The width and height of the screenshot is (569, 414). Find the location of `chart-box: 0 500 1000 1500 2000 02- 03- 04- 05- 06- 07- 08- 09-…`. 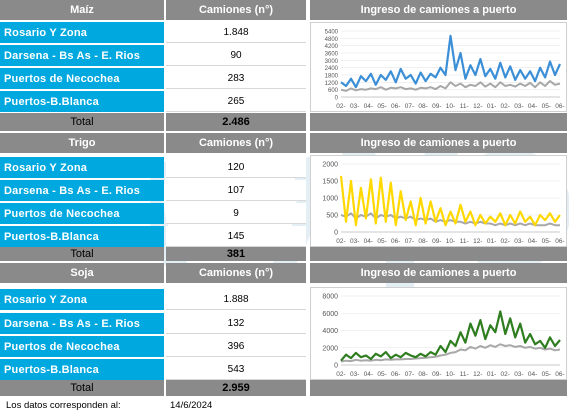

chart-box: 0 500 1000 1500 2000 02- 03- 04- 05- 06- 07- 08- 09-… is located at coordinates (438, 201).